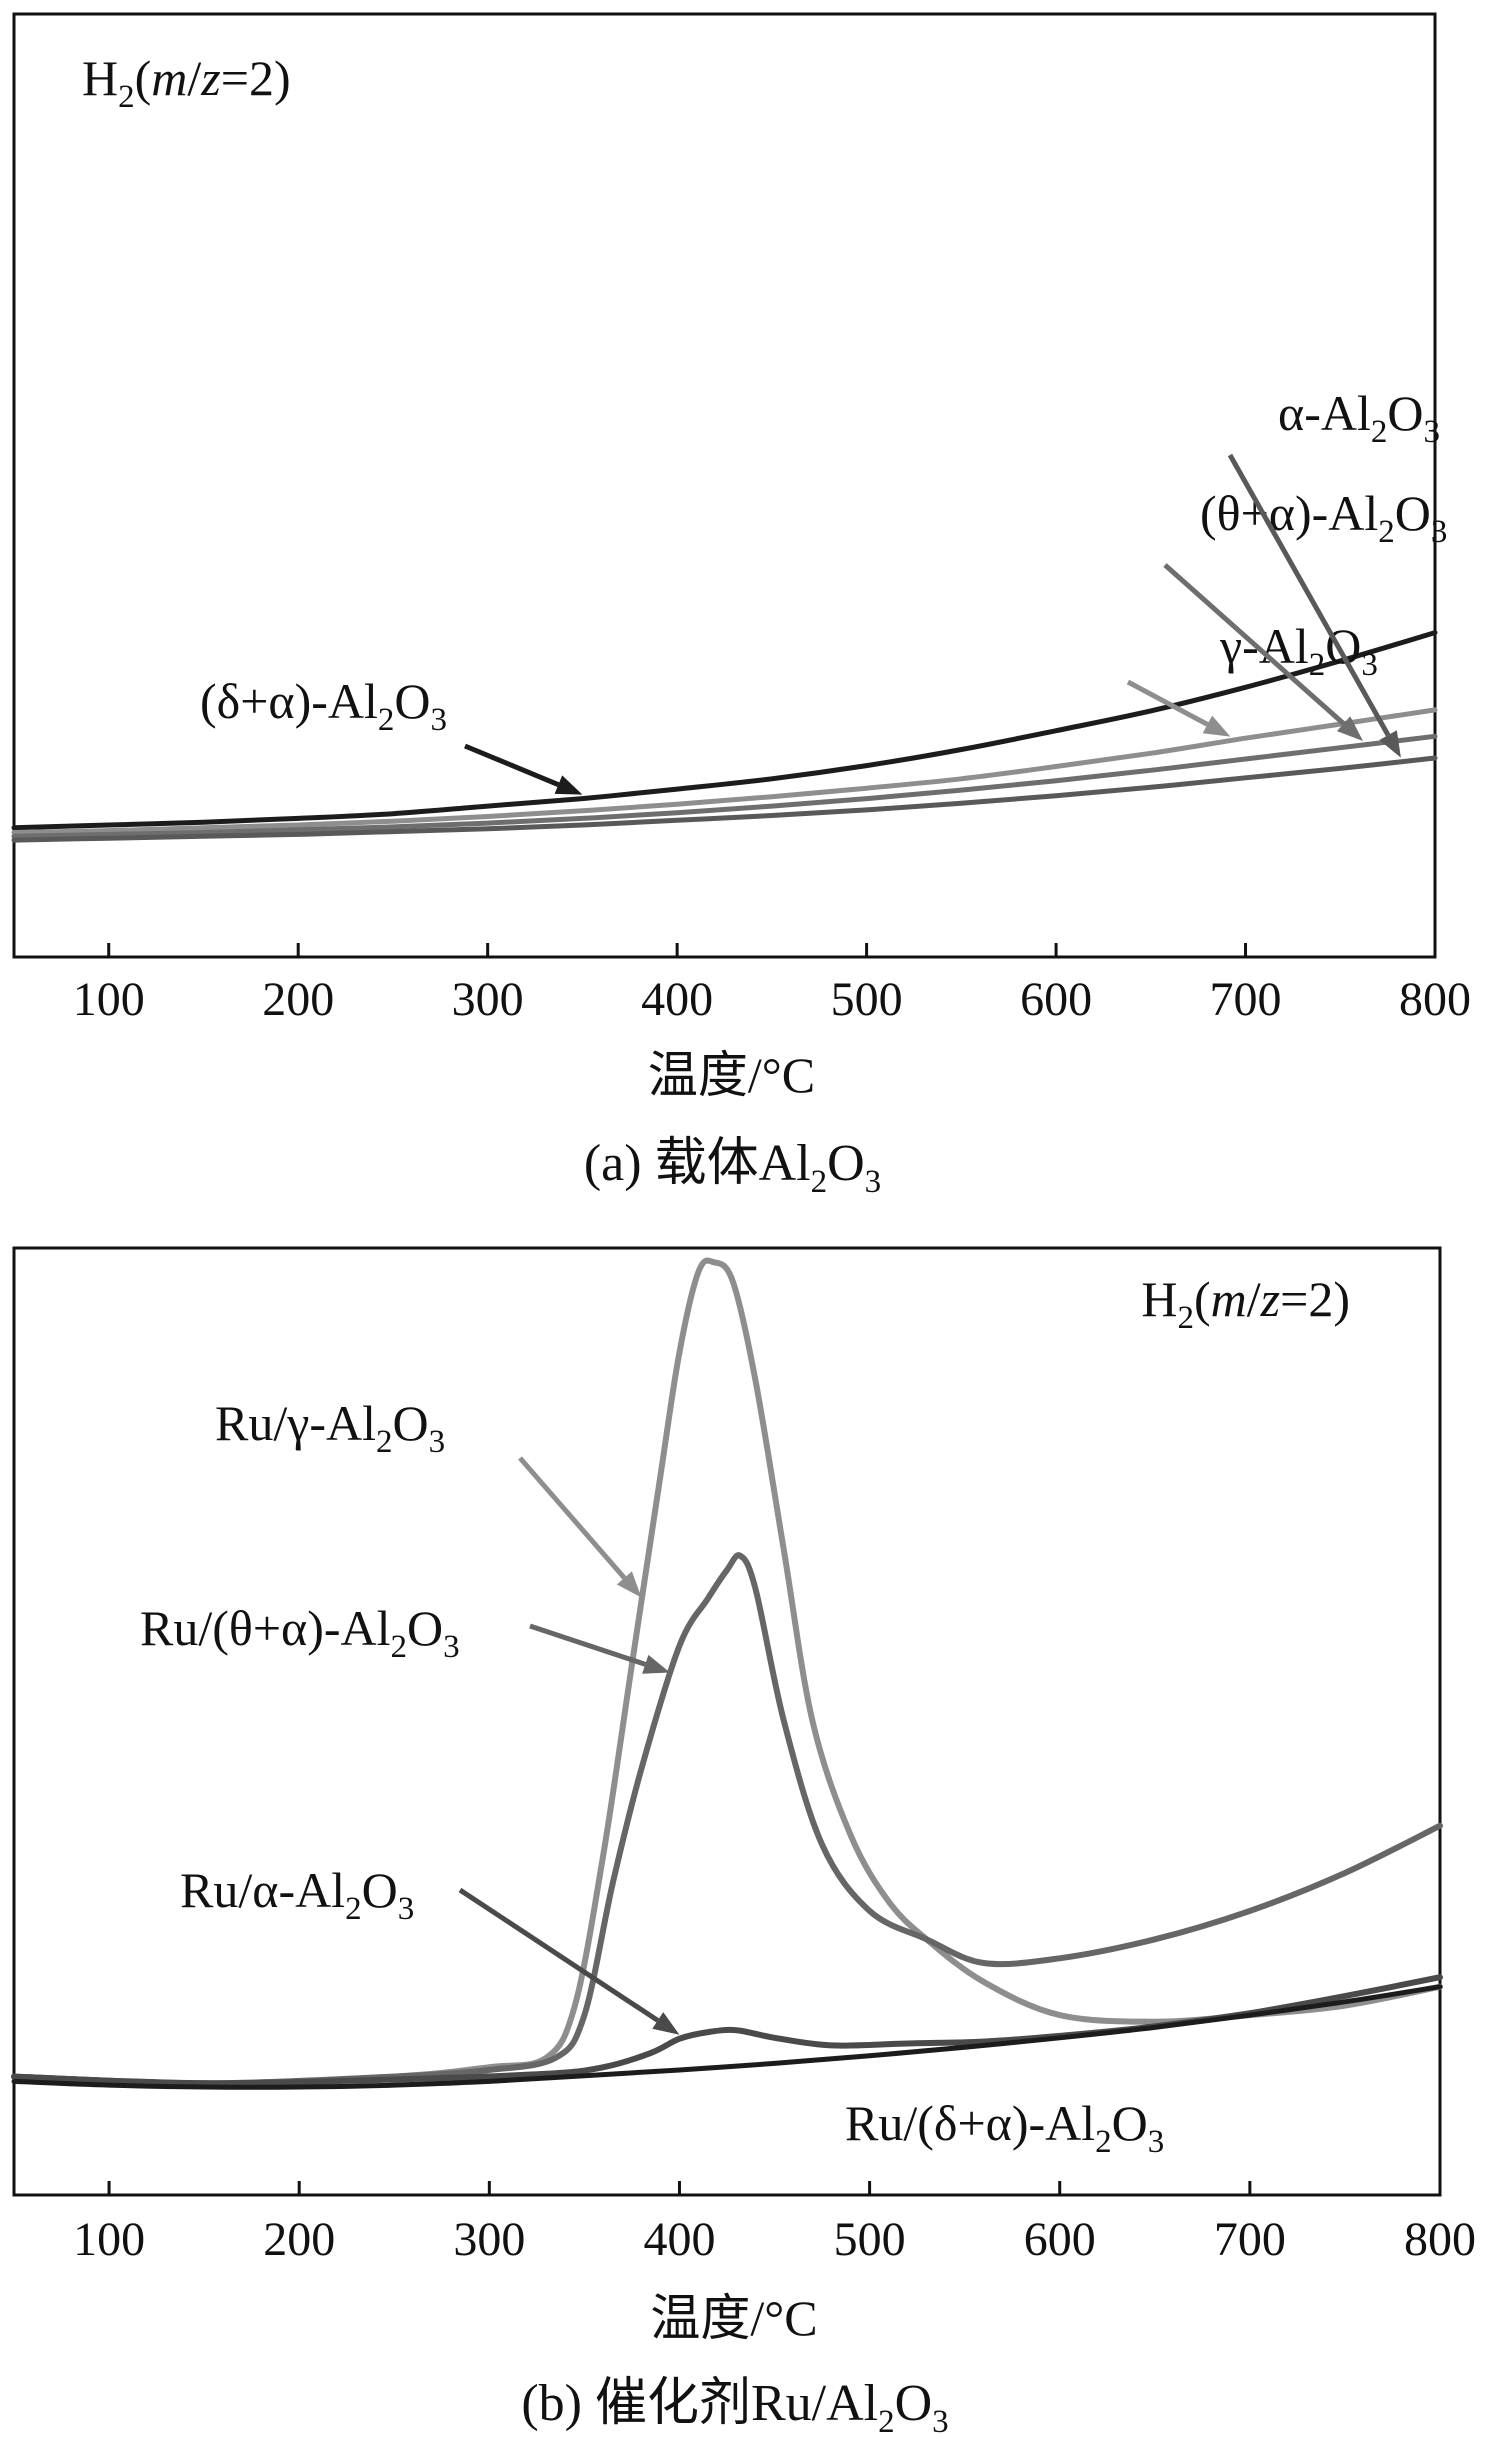 This screenshot has width=1492, height=2459. Describe the element at coordinates (289, 701) in the screenshot. I see `series-label-part-1: (δ+α)-Al` at that location.